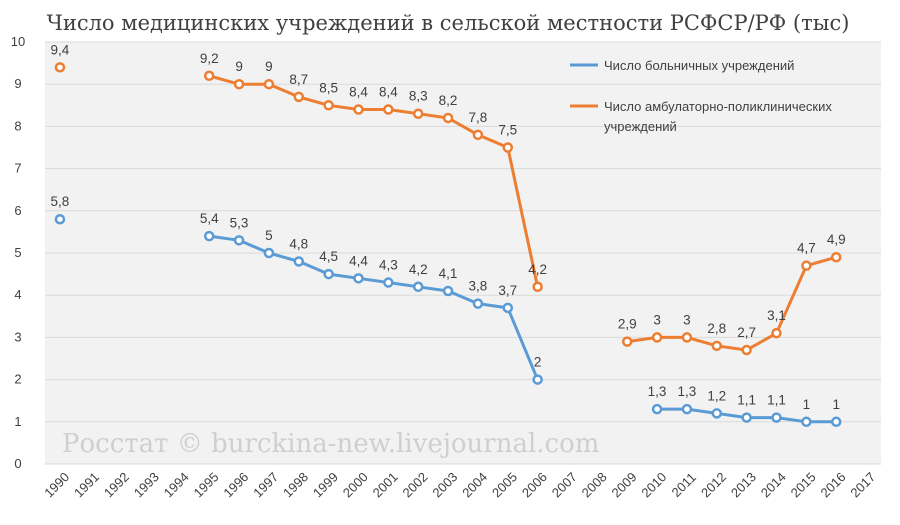 The image size is (900, 525). Describe the element at coordinates (564, 484) in the screenshot. I see `x-tick-label: 2007` at that location.